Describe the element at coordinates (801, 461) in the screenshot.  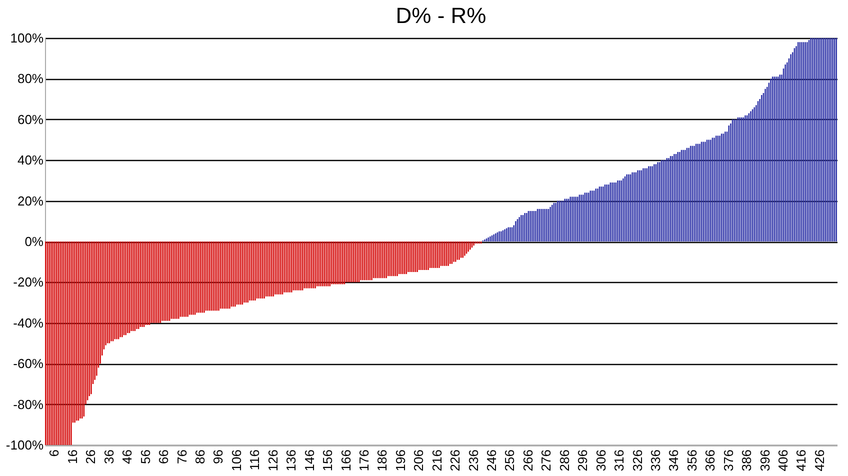
I see `x-tick-label: 416` at that location.